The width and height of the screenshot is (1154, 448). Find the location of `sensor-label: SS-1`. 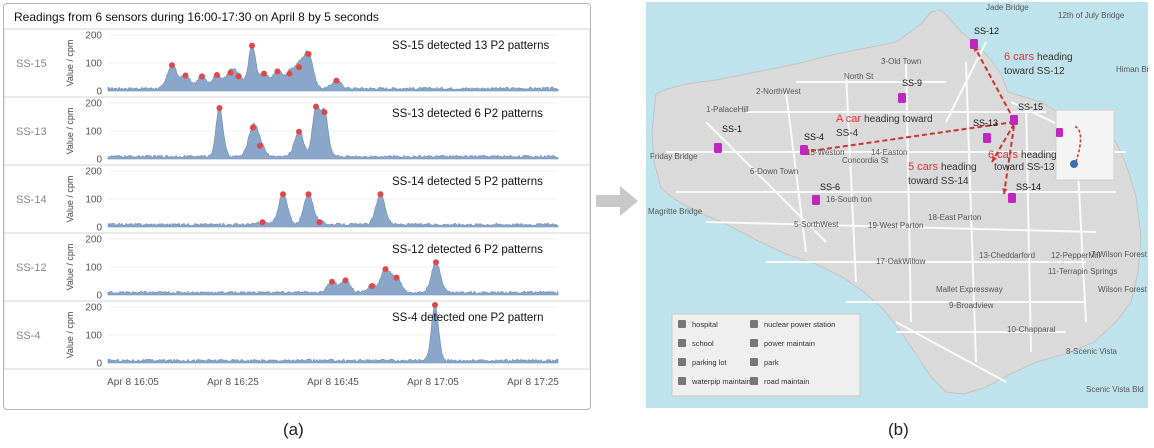

sensor-label: SS-1 is located at coordinates (732, 129).